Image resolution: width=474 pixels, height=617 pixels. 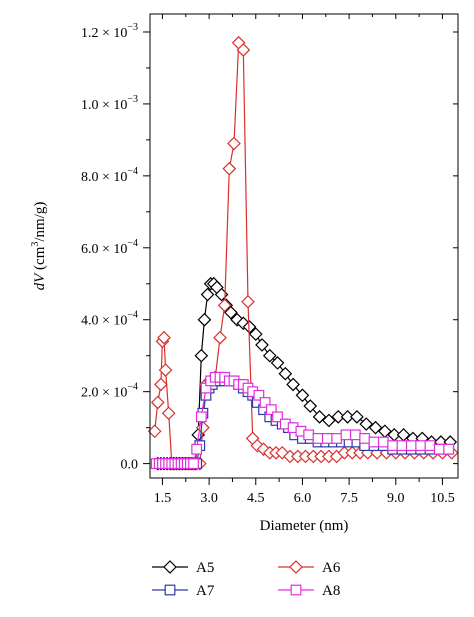 I want to click on y-tick-label: 1.2 × 10⁻³, so click(x=109, y=31).